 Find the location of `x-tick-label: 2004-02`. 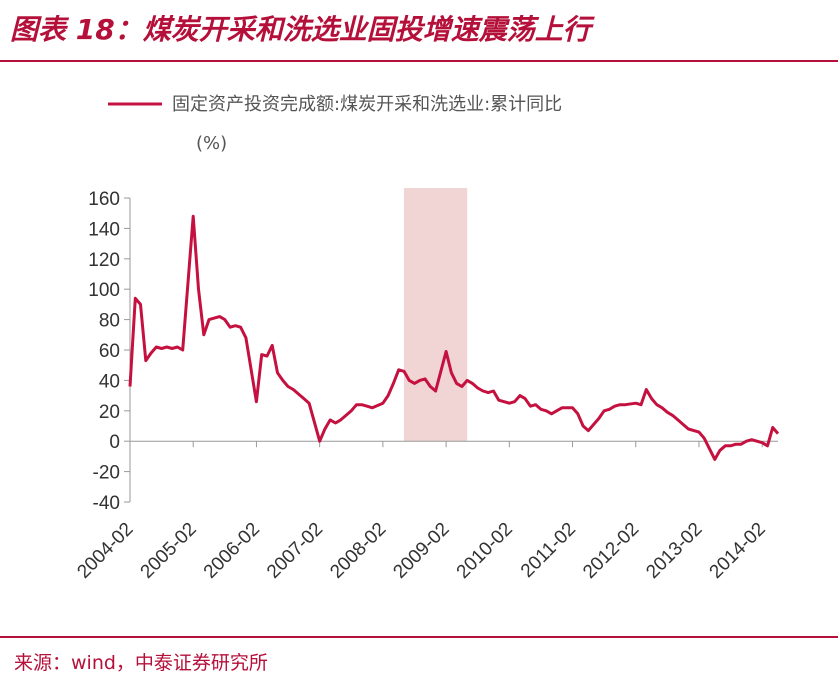

x-tick-label: 2004-02 is located at coordinates (105, 551).